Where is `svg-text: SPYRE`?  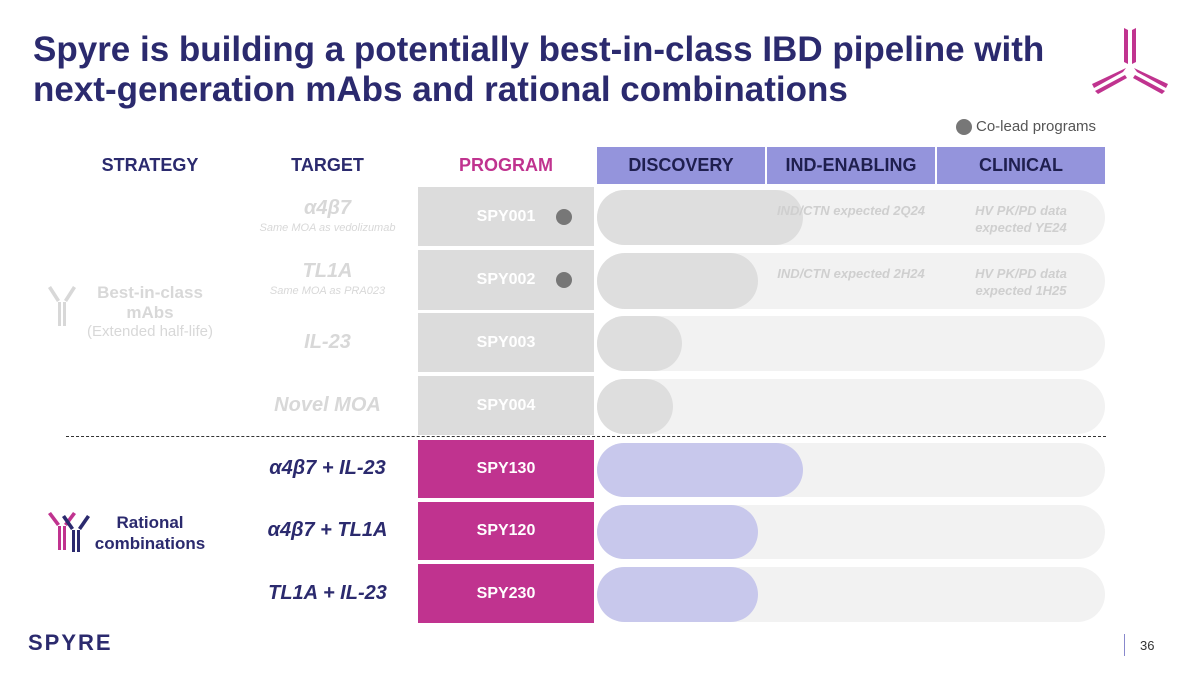
svg-text: SPYRE is located at coordinates (70, 642).